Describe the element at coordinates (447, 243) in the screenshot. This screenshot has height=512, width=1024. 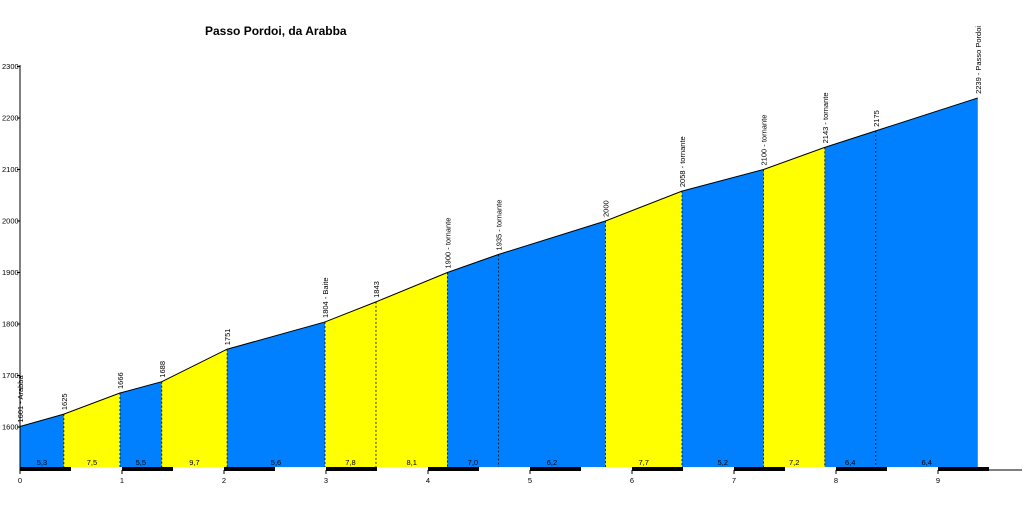
I see `point-label: 1900 - tornante` at that location.